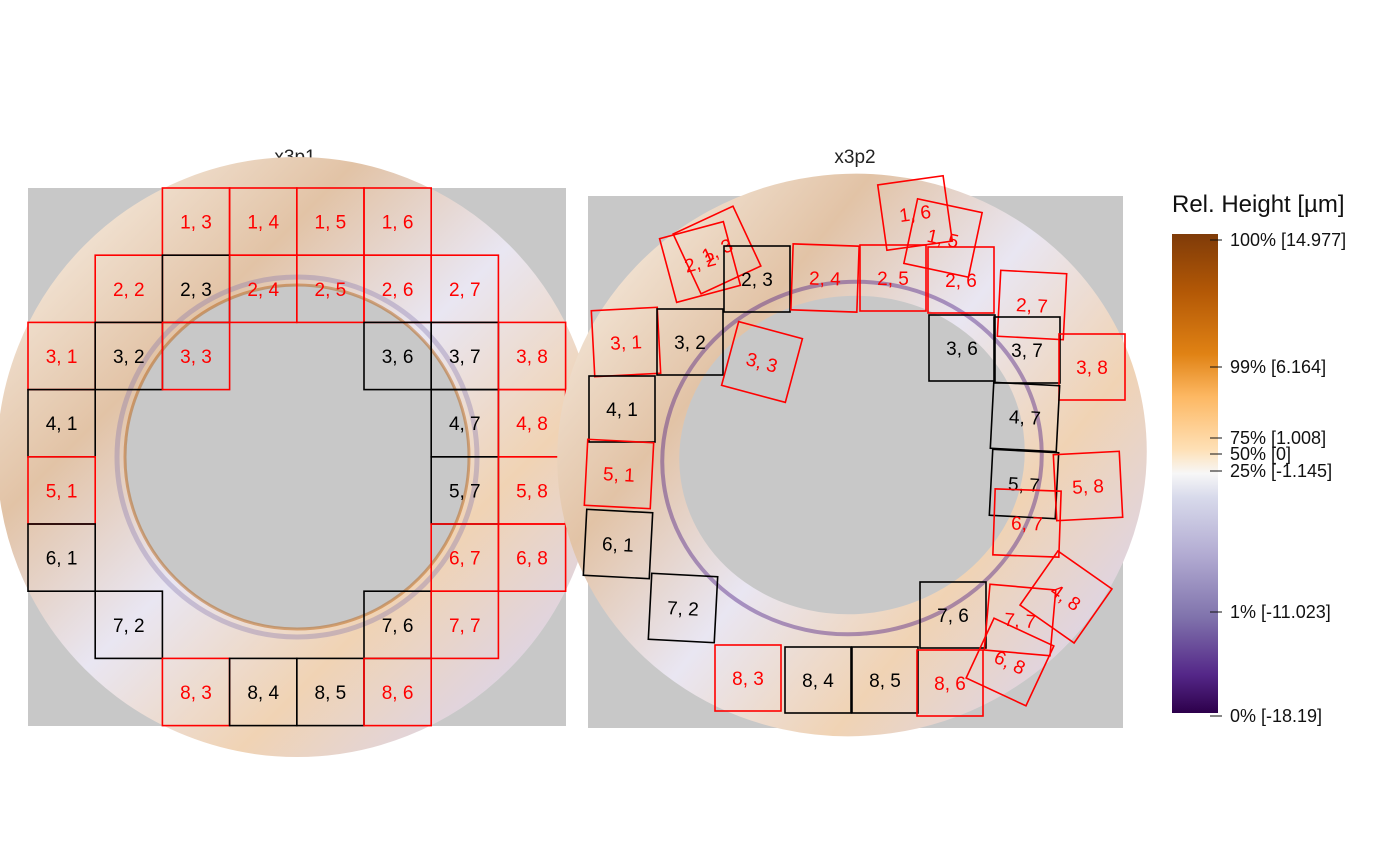 This screenshot has height=865, width=1400. I want to click on grid-cell: 6, 8, so click(532, 557).